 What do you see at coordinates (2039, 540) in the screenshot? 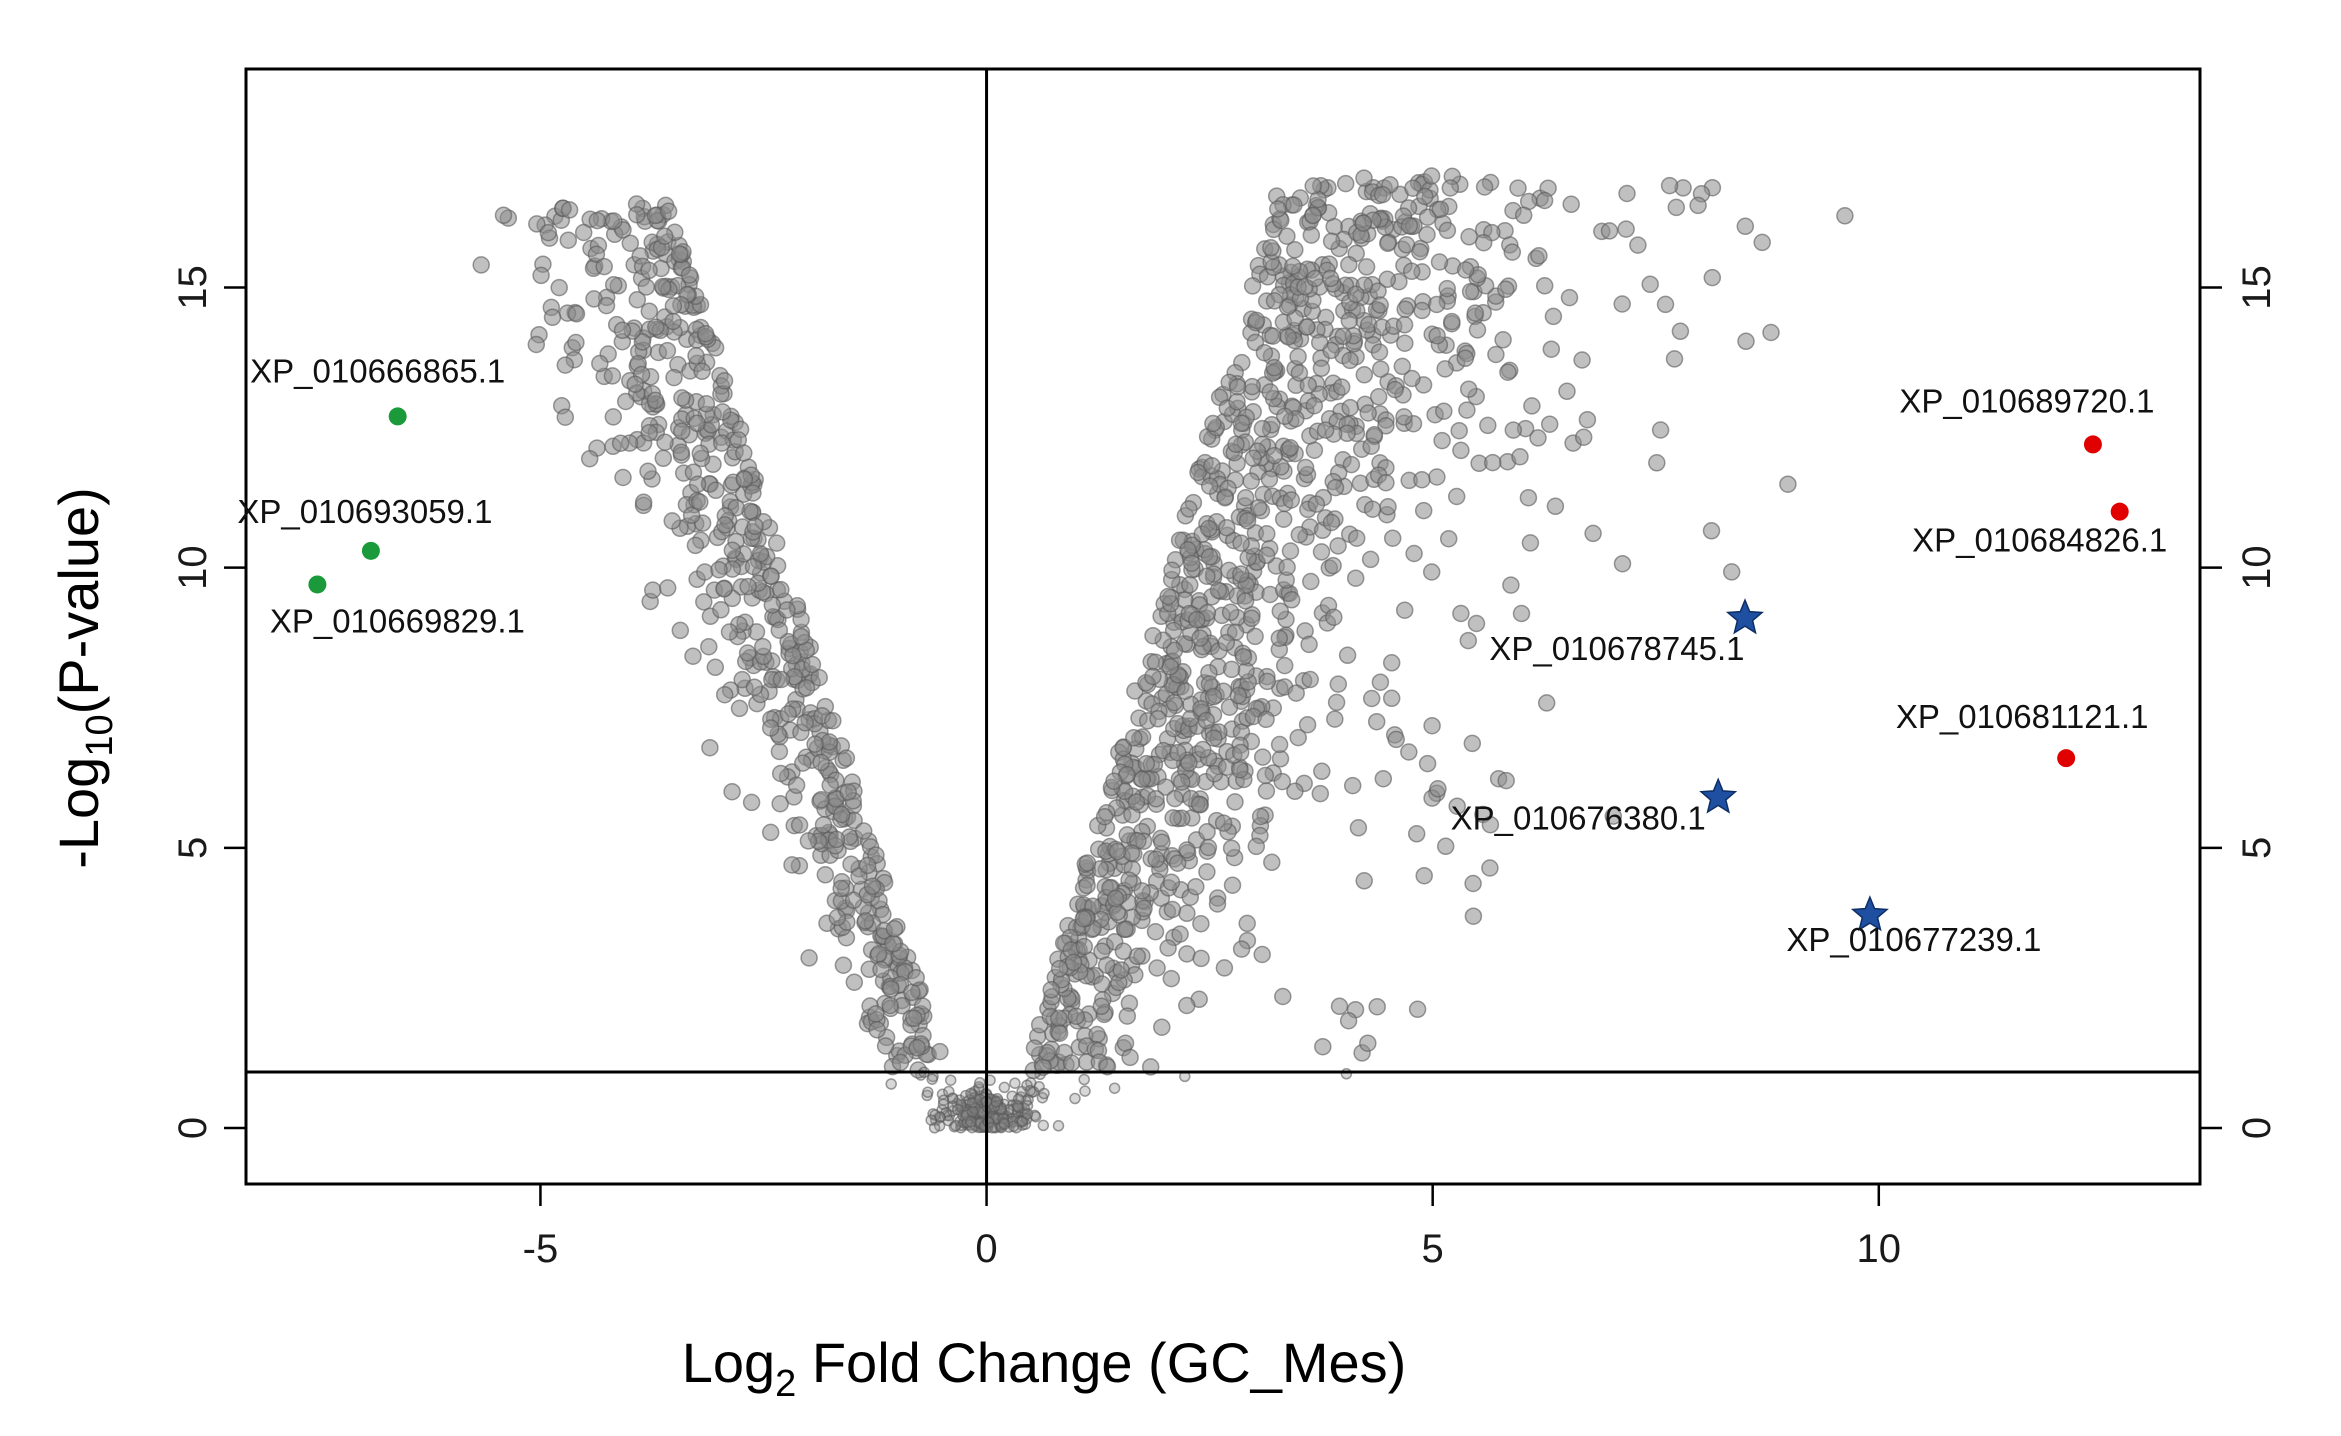
I see `point-label: XP_010684826.1` at bounding box center [2039, 540].